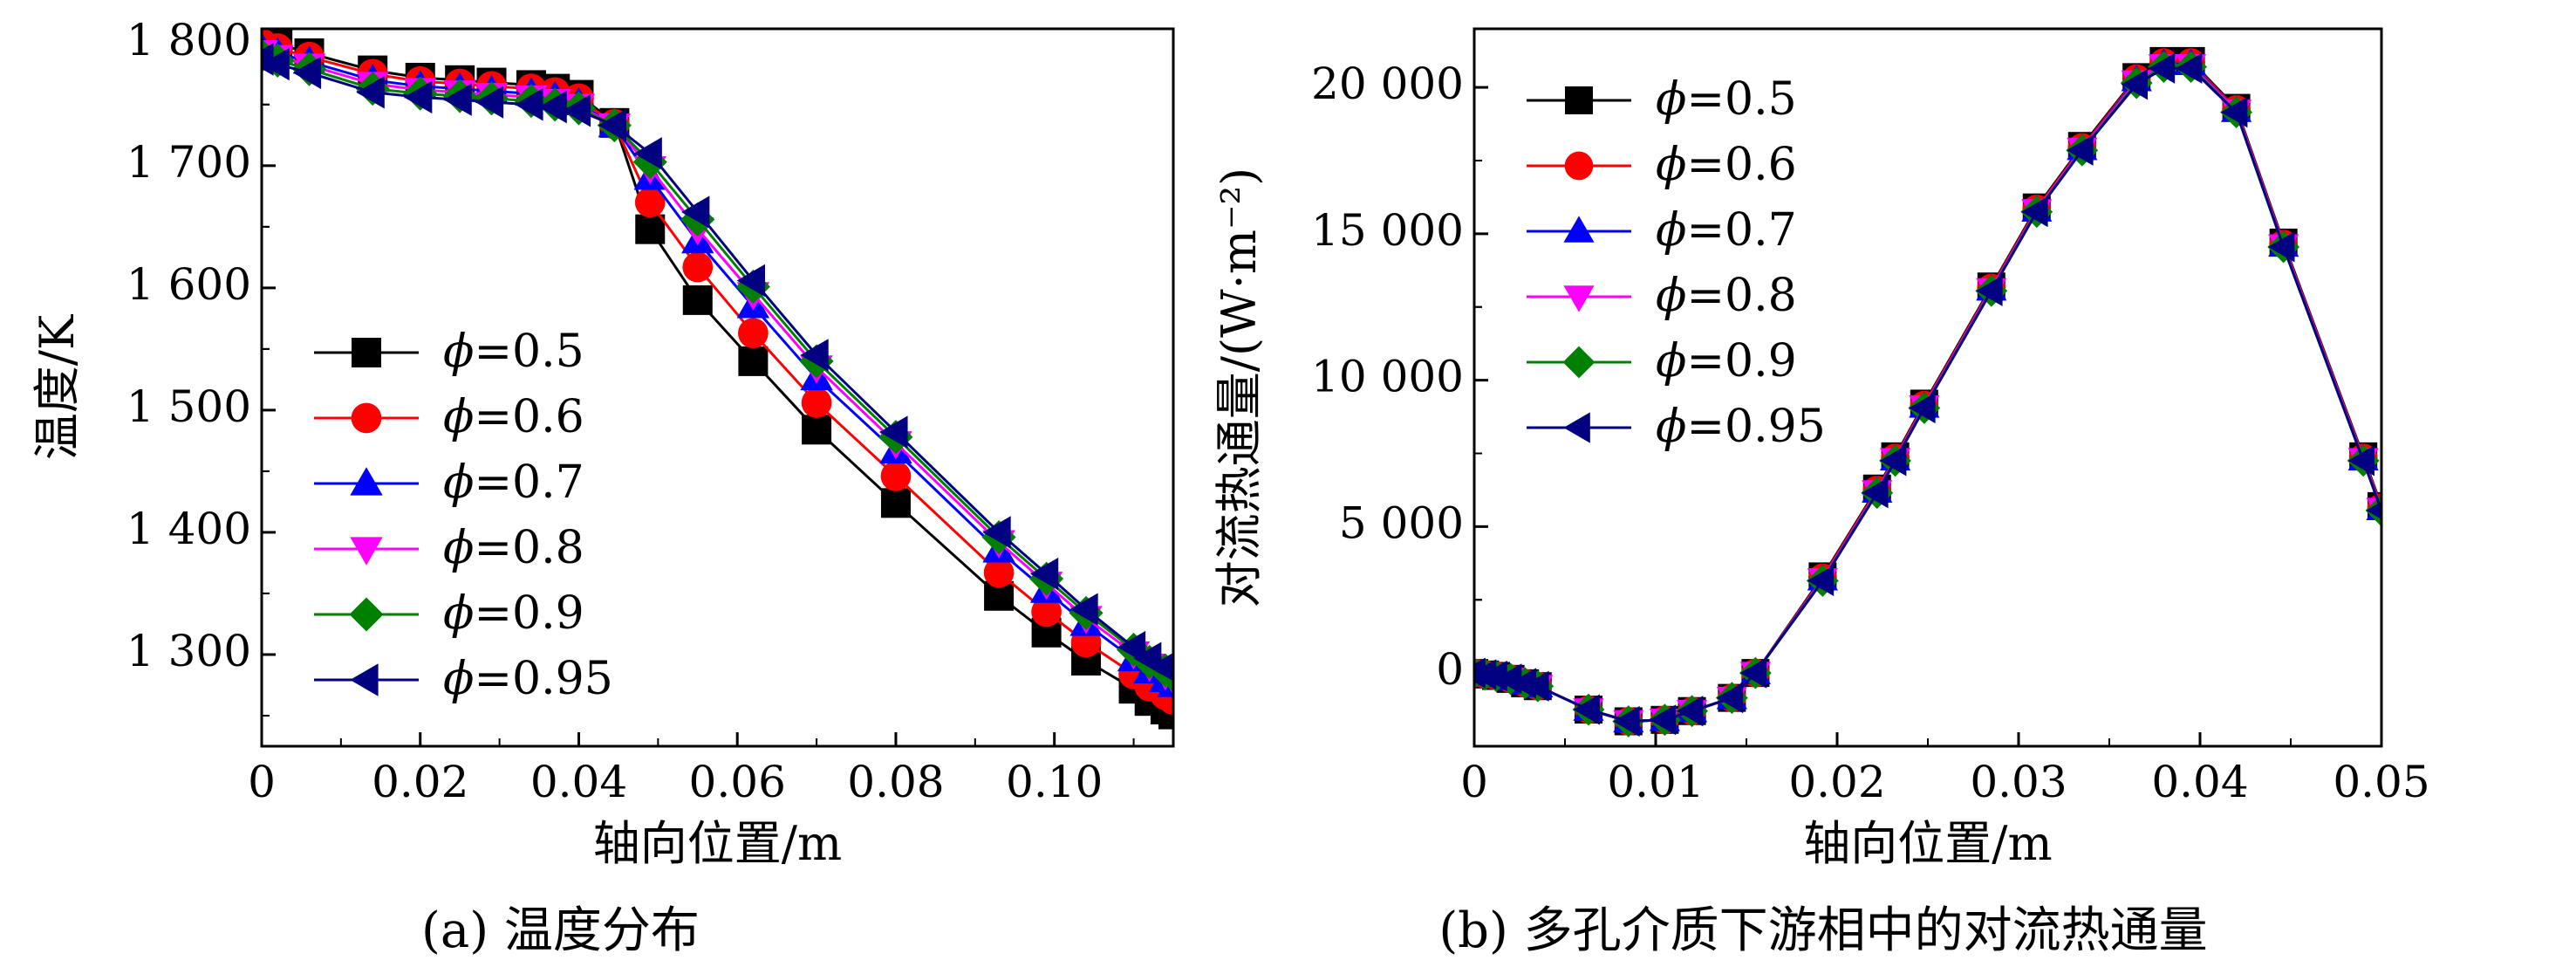 The image size is (2576, 974). I want to click on y-tick-label: 1 700, so click(188, 162).